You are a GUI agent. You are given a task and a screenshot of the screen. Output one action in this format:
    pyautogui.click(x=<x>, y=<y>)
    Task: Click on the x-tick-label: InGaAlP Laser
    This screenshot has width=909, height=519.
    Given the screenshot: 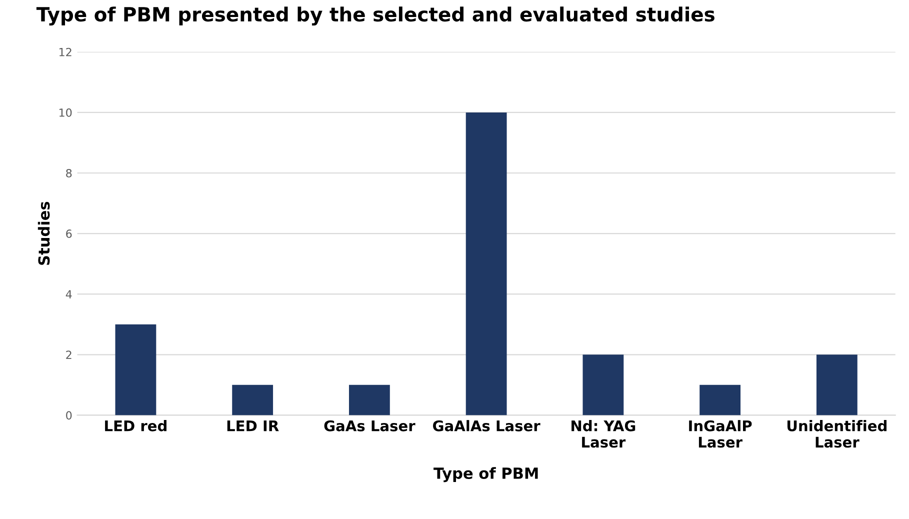 What is the action you would take?
    pyautogui.click(x=720, y=434)
    